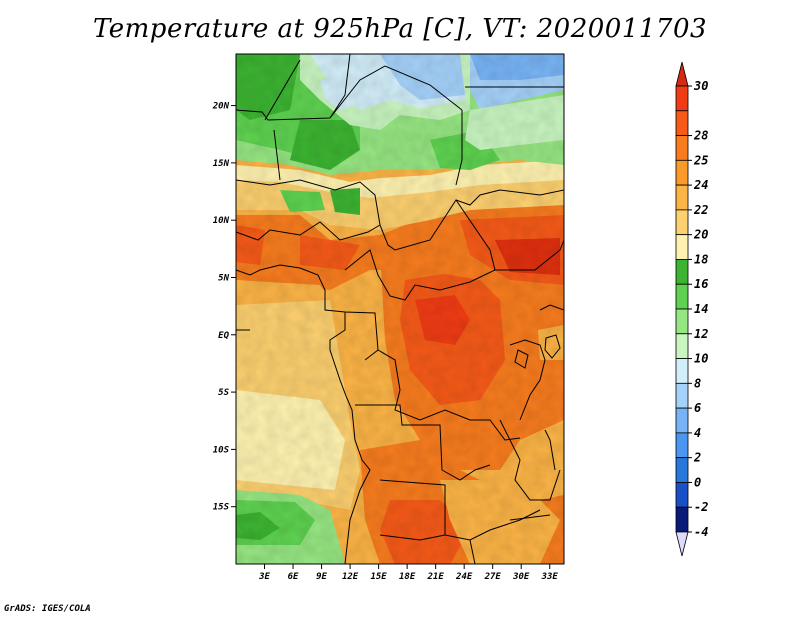  I want to click on lat-tick-label: 5S, so click(223, 393).